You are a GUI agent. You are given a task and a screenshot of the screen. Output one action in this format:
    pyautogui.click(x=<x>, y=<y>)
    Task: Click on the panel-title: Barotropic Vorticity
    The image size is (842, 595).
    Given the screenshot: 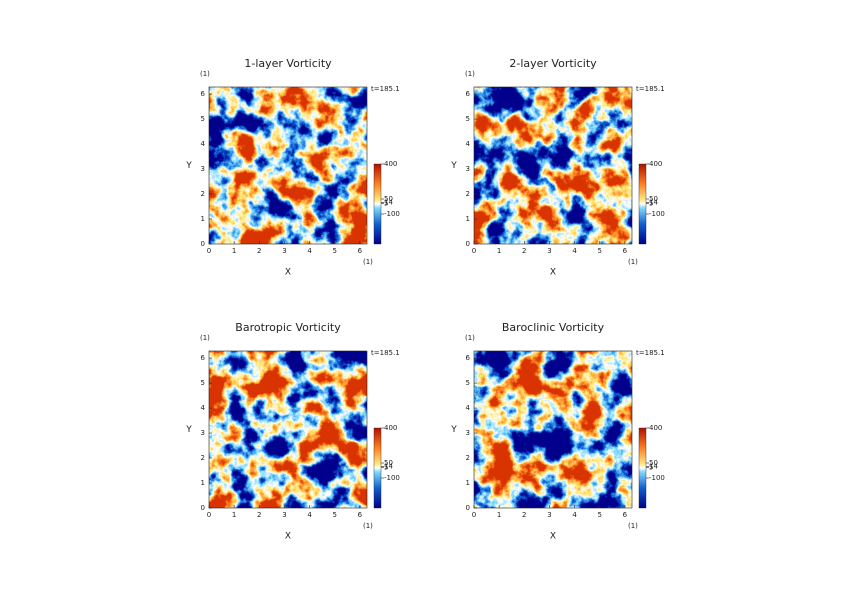 What is the action you would take?
    pyautogui.click(x=288, y=327)
    